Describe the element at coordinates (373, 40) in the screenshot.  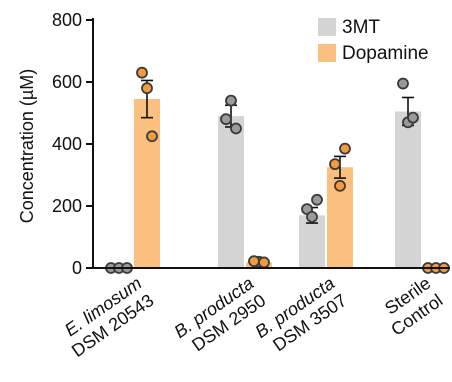
I see `legend: 3MT Dopamine` at that location.